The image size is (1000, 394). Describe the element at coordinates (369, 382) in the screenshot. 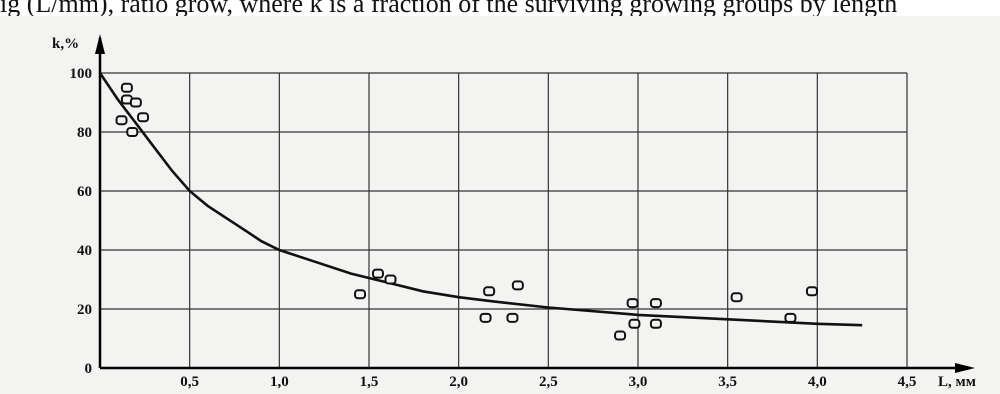

I see `x-tick-label: 1,5` at that location.